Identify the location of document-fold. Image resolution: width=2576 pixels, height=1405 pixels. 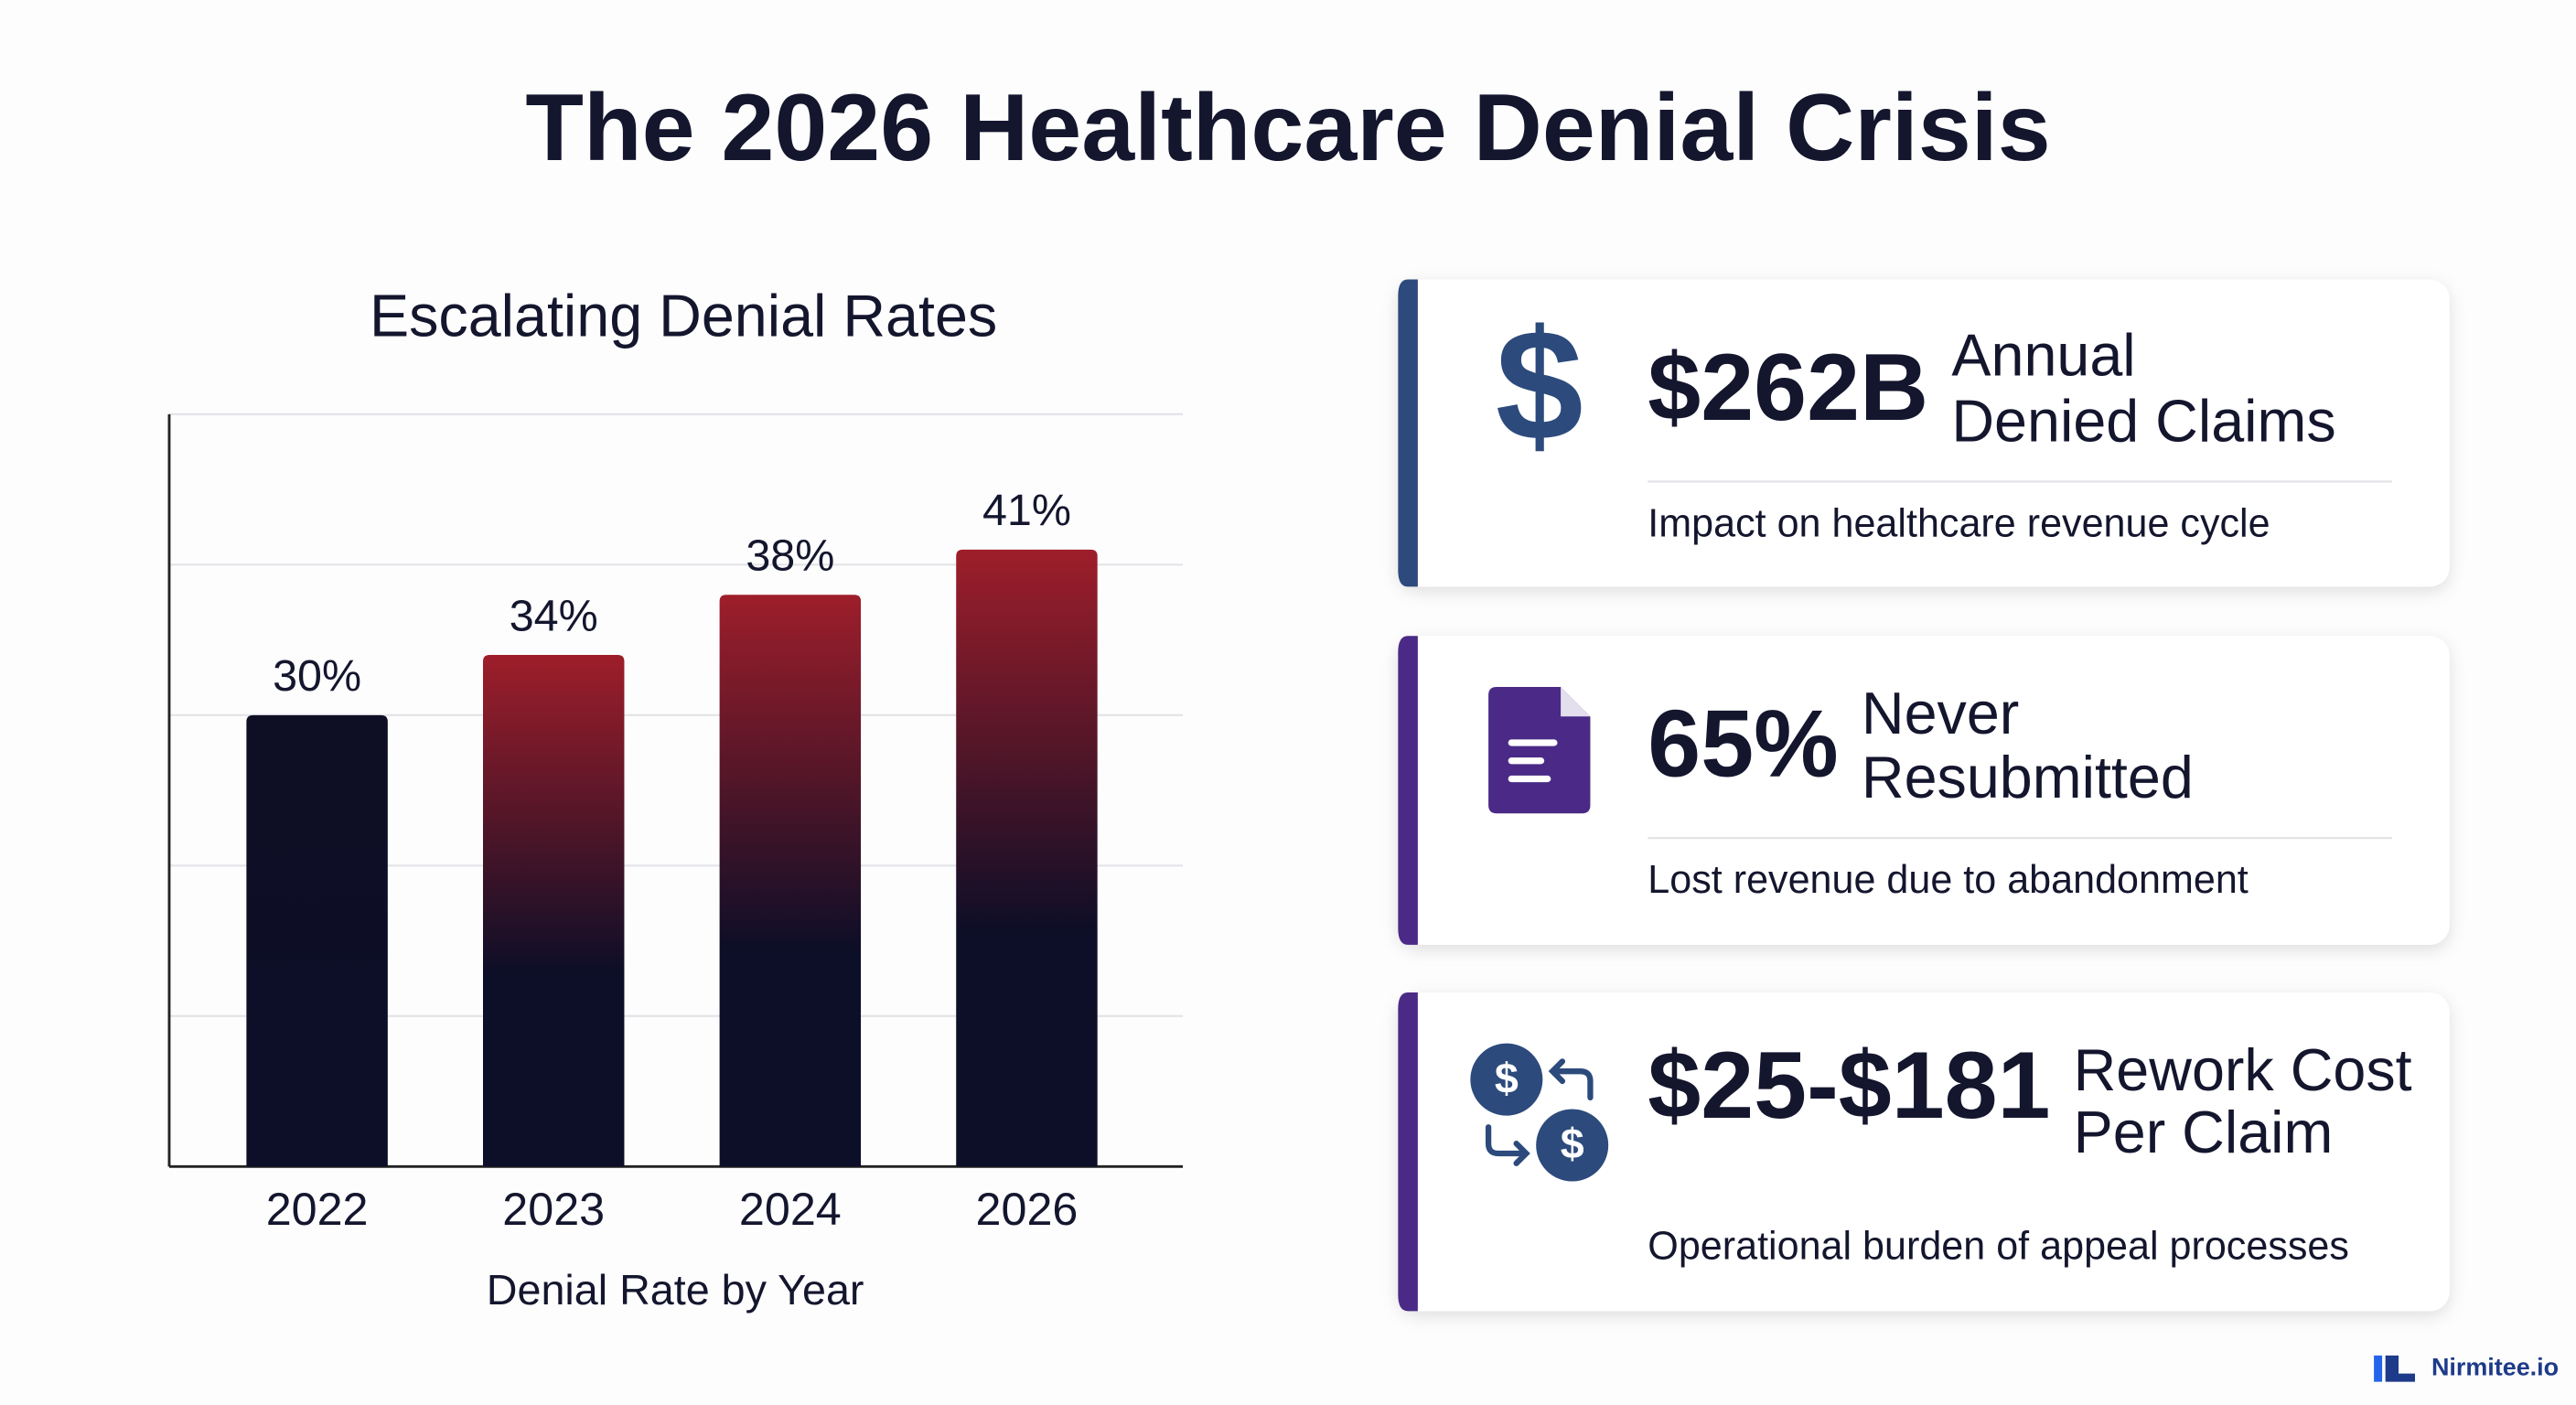
(1576, 702).